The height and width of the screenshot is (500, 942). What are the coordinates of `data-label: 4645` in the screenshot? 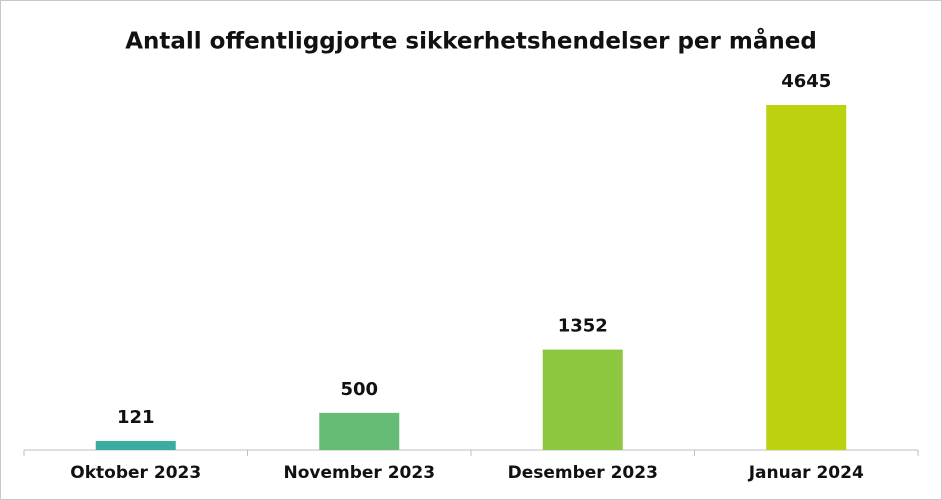 It's located at (806, 81).